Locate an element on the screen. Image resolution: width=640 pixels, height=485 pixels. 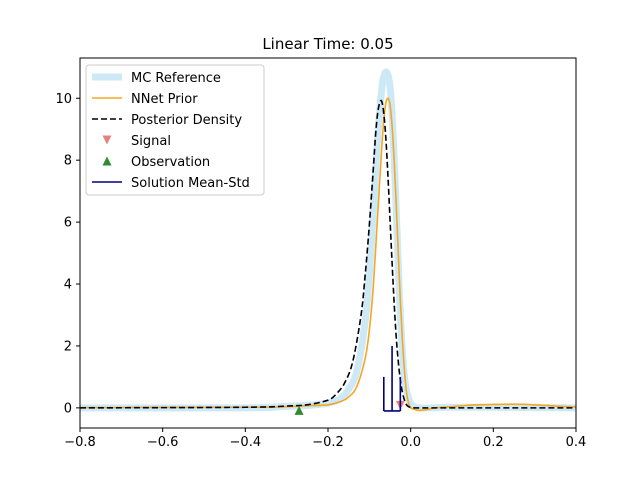
legend-handle-observation is located at coordinates (107, 161).